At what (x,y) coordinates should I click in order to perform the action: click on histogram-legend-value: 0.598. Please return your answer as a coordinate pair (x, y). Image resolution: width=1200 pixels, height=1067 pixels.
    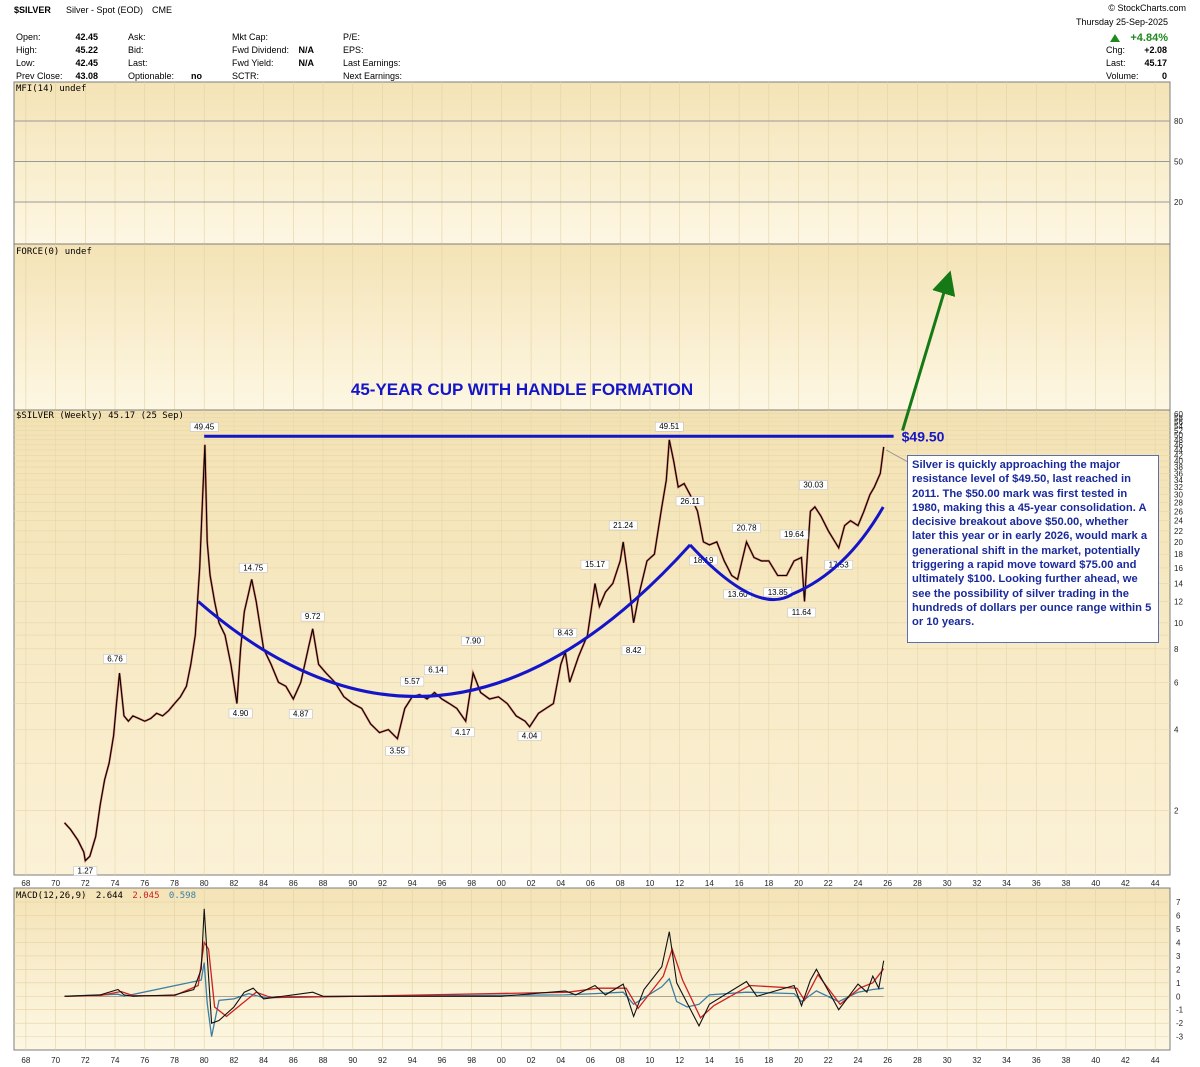
    Looking at the image, I should click on (182, 896).